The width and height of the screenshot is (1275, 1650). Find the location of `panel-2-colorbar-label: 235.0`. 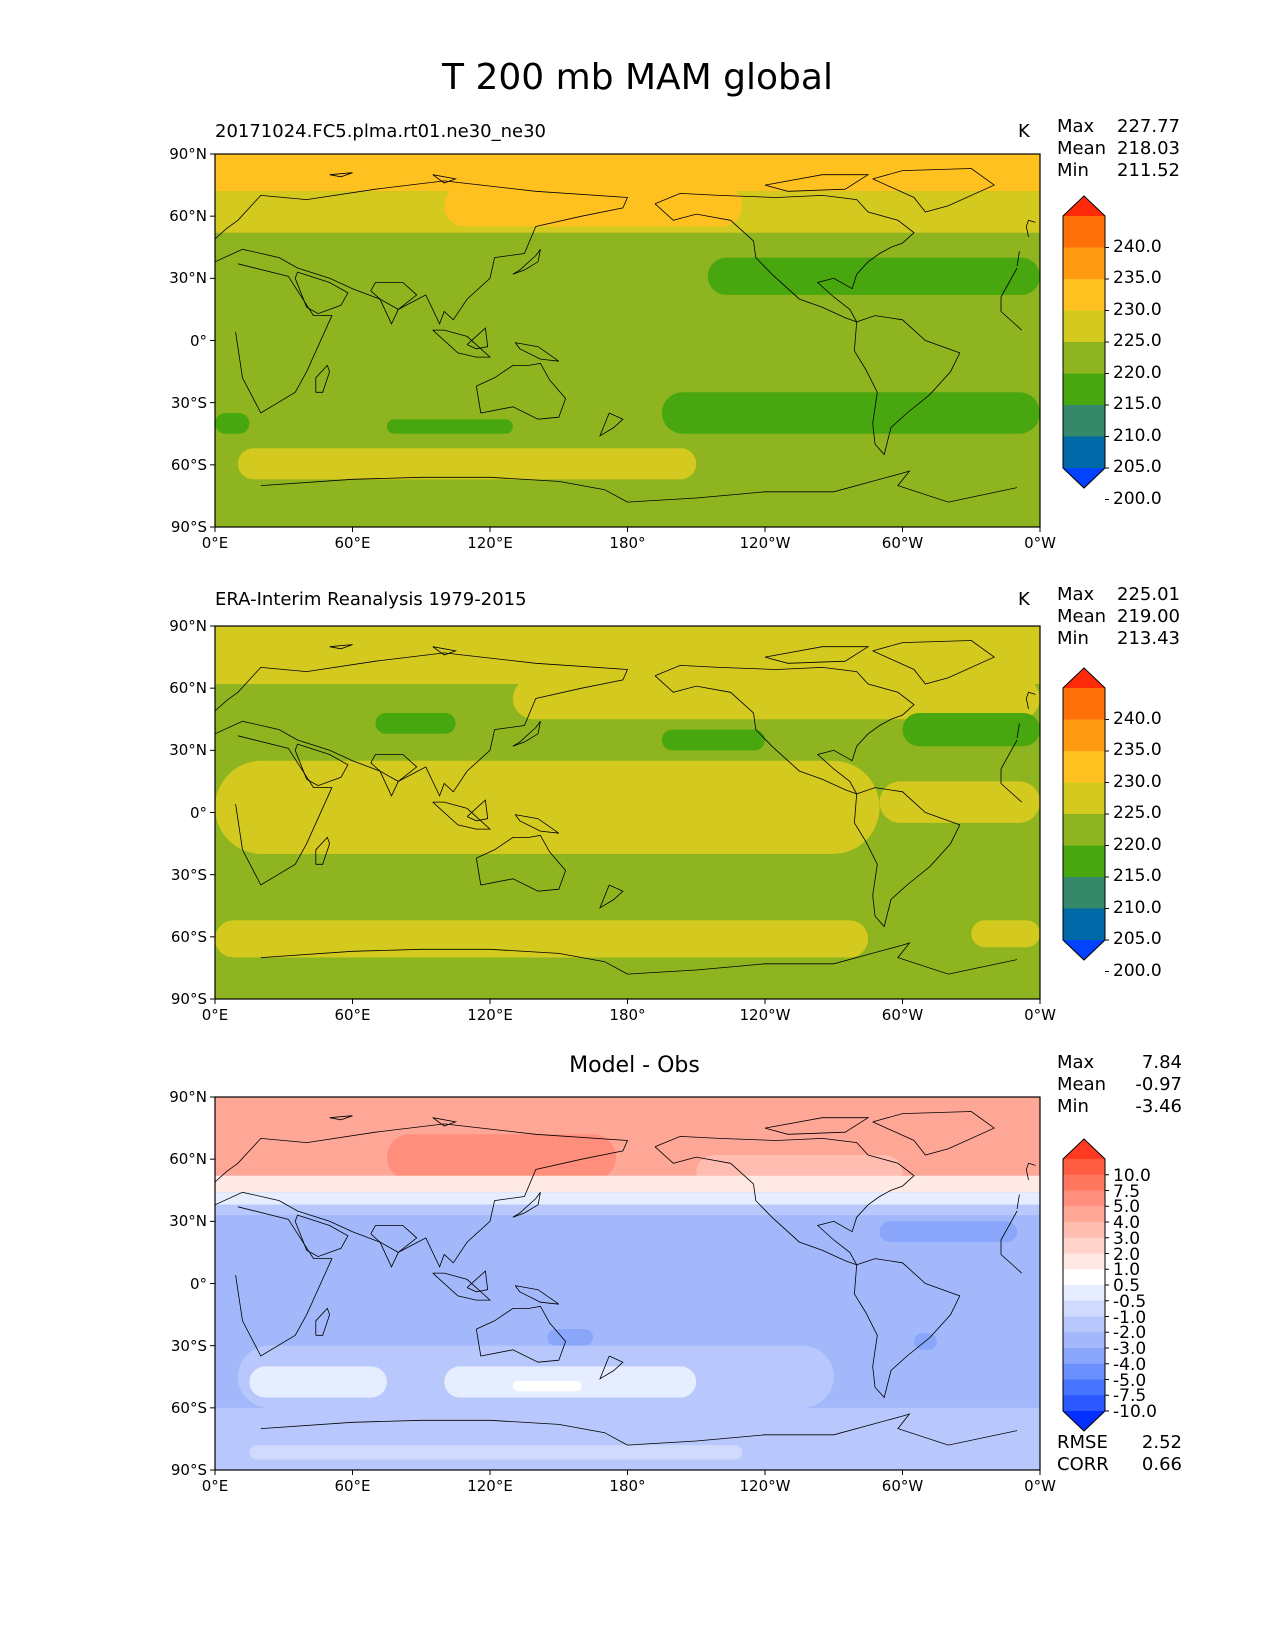

panel-2-colorbar-label: 235.0 is located at coordinates (1137, 750).